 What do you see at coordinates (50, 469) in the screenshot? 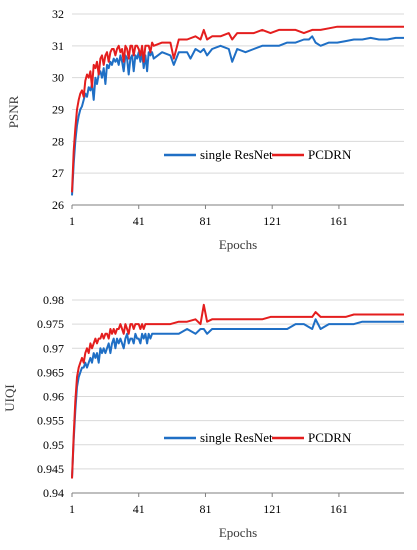
I see `uiqi-y-tick-label: 0.945` at bounding box center [50, 469].